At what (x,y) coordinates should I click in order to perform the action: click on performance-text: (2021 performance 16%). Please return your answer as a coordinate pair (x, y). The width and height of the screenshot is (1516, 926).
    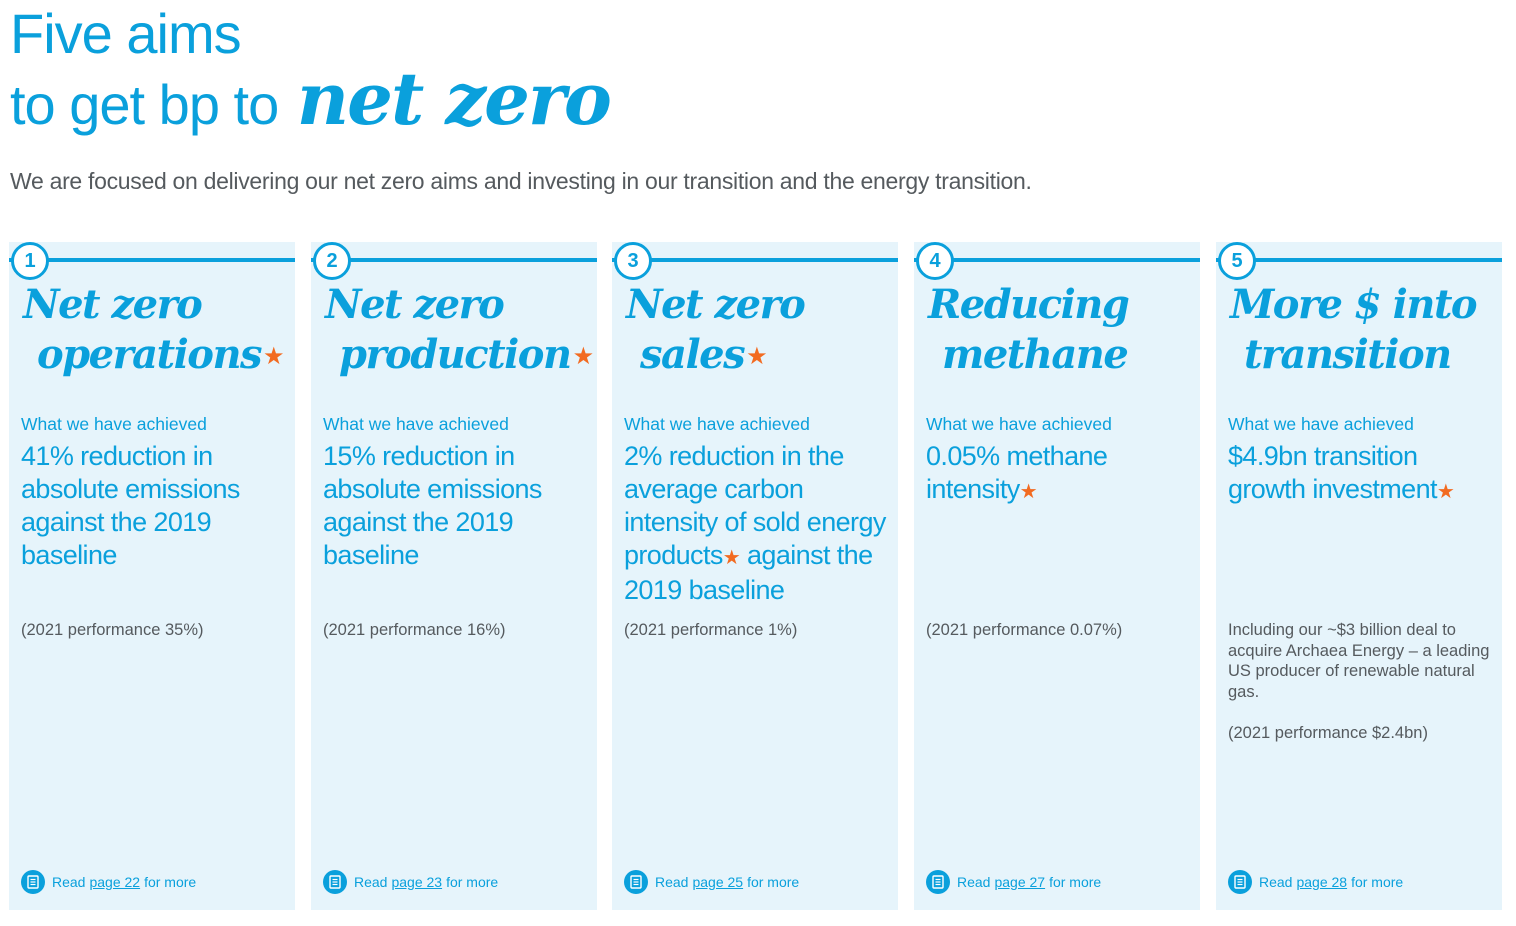
    Looking at the image, I should click on (414, 630).